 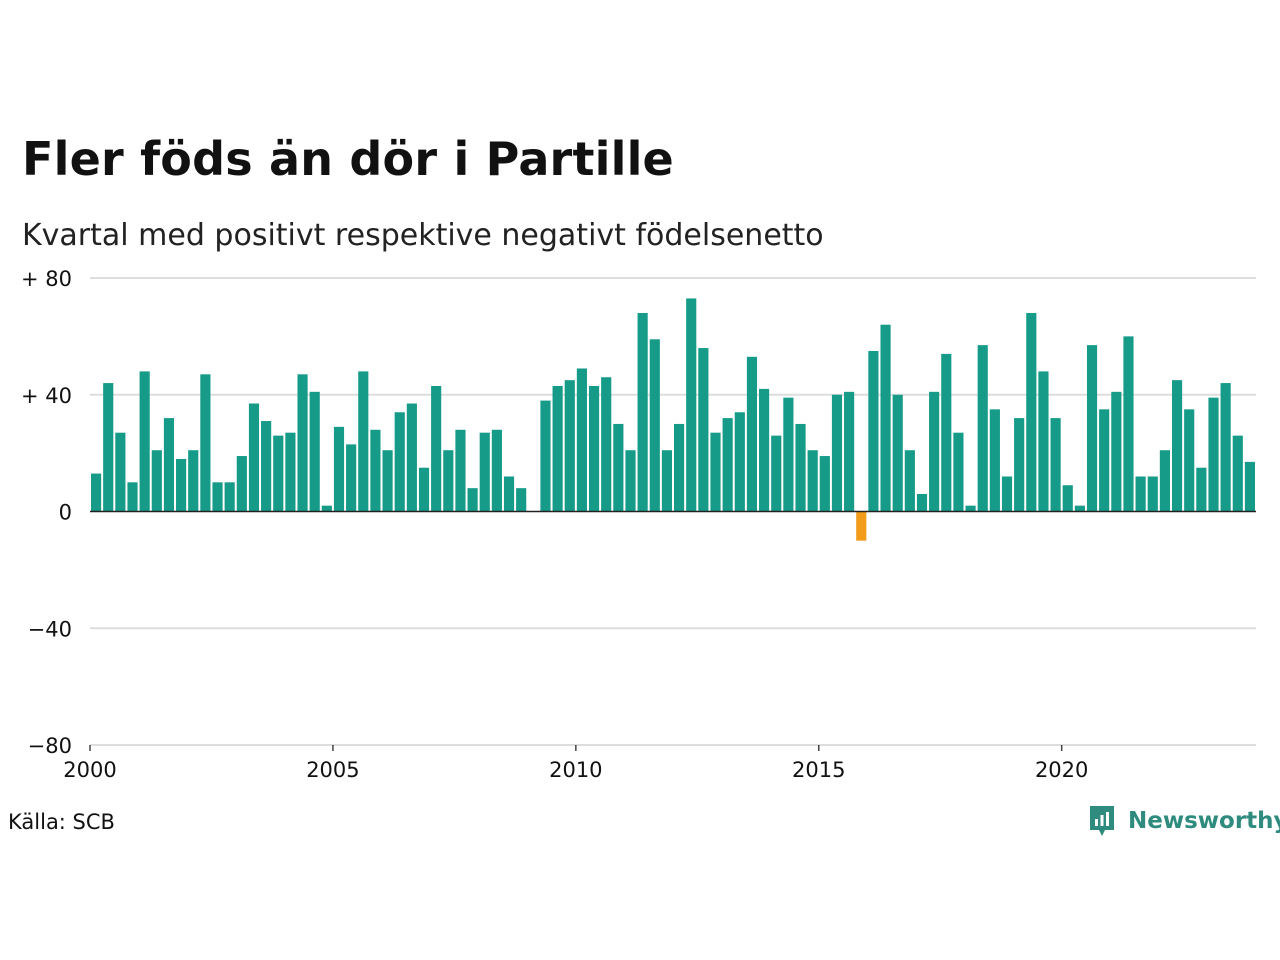 What do you see at coordinates (46, 512) in the screenshot?
I see `y-axis-labels: + 80 + 40 0 −40 −80` at bounding box center [46, 512].